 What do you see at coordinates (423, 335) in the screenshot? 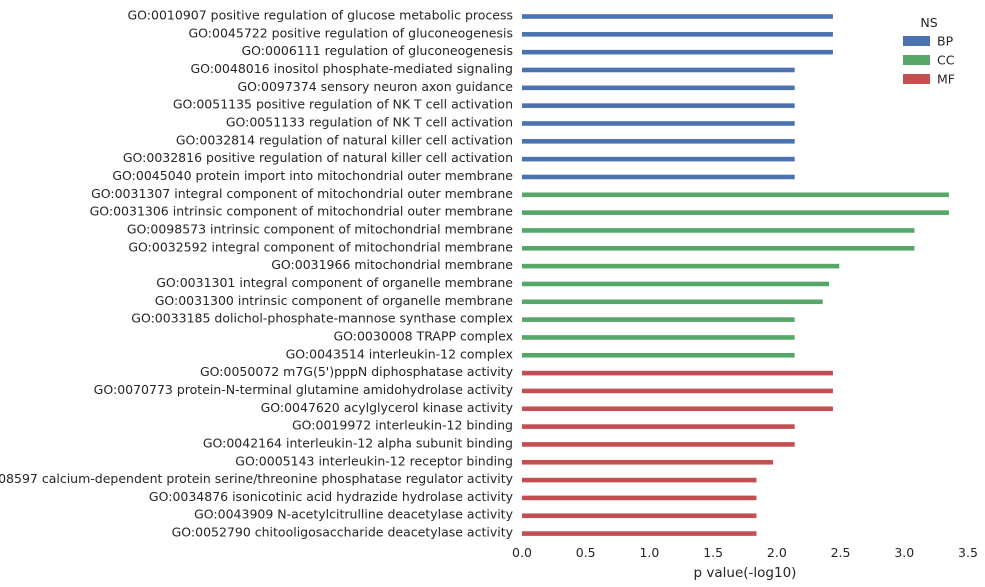
I see `category-label: GO:0030008 TRAPP complex` at bounding box center [423, 335].